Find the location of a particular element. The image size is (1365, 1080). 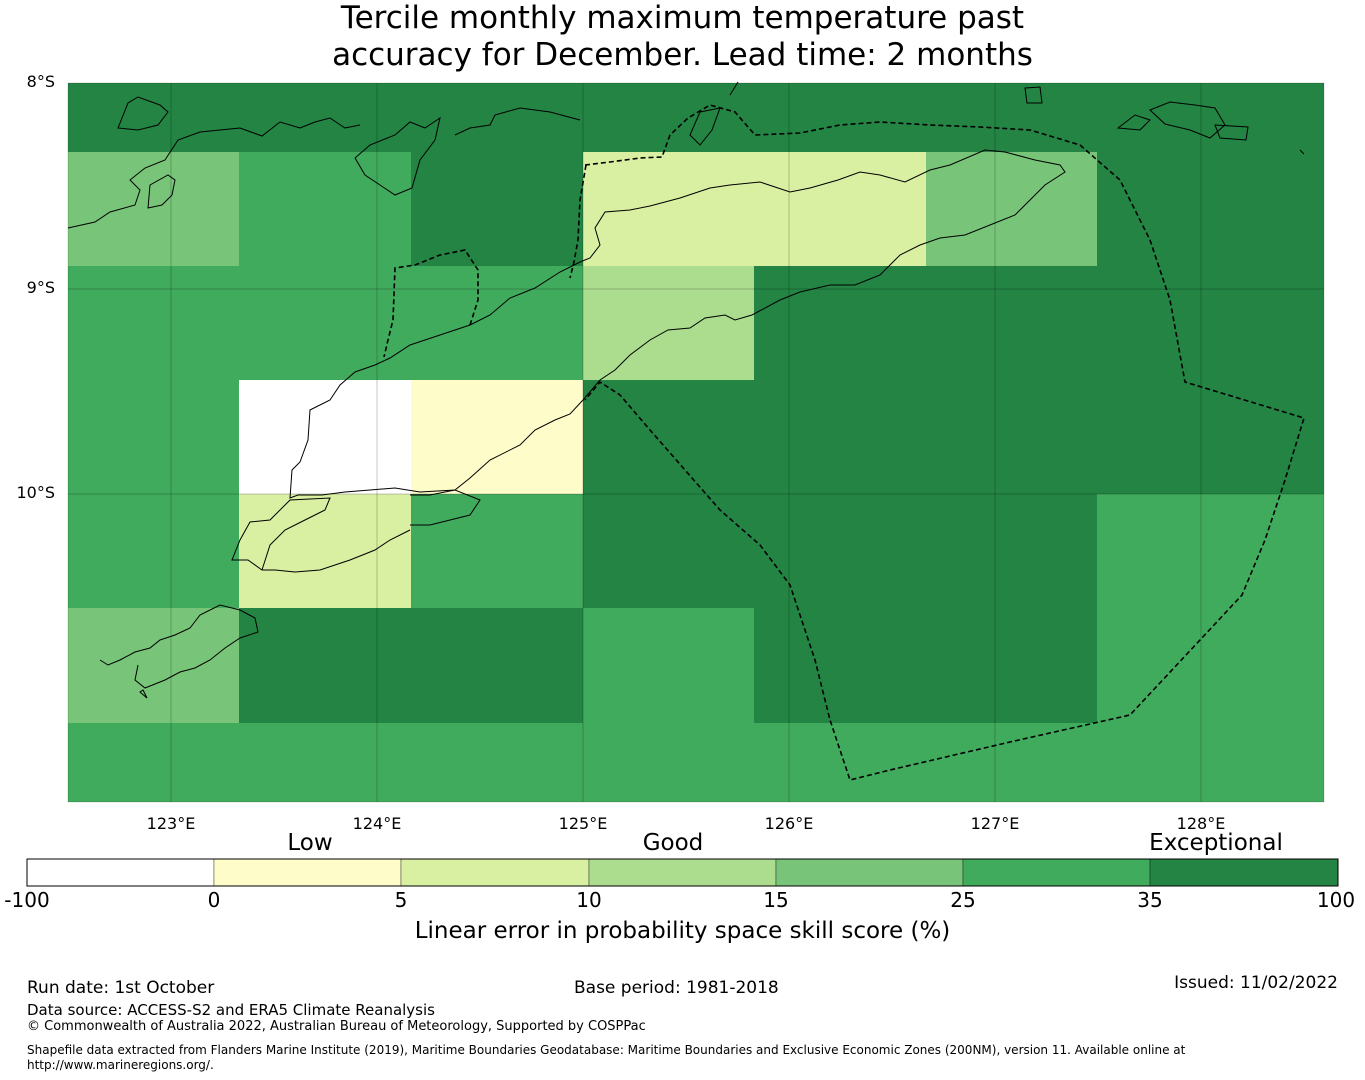

shapefile-credit-line-2: http://www.marineregions.org/. is located at coordinates (120, 1065).